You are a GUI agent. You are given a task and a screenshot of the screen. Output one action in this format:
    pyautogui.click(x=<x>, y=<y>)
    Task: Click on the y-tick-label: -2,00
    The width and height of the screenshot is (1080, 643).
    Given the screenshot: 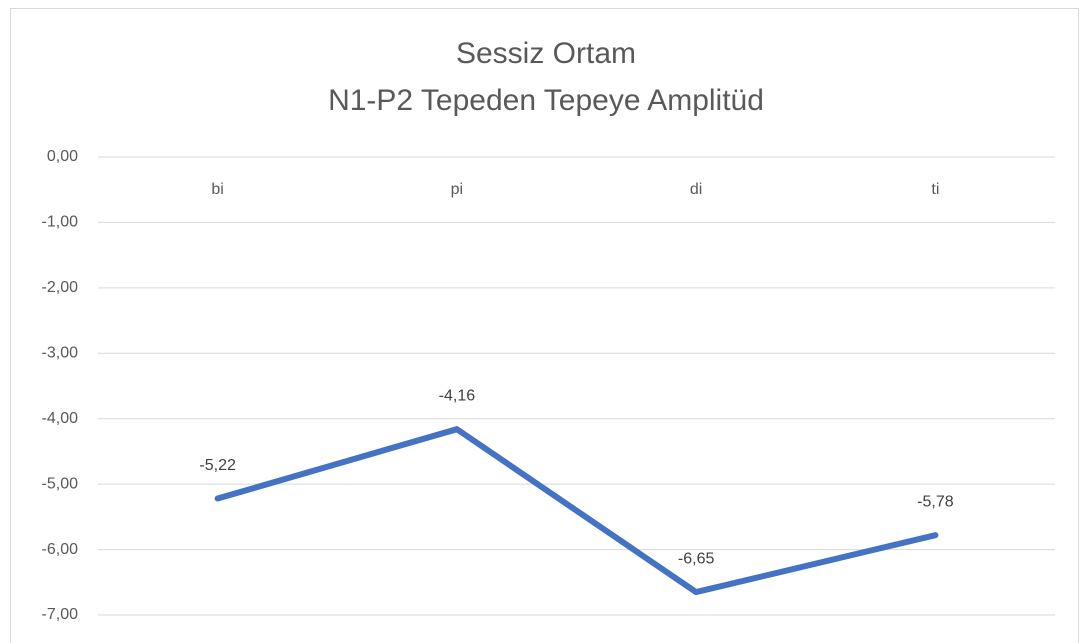 What is the action you would take?
    pyautogui.click(x=60, y=287)
    